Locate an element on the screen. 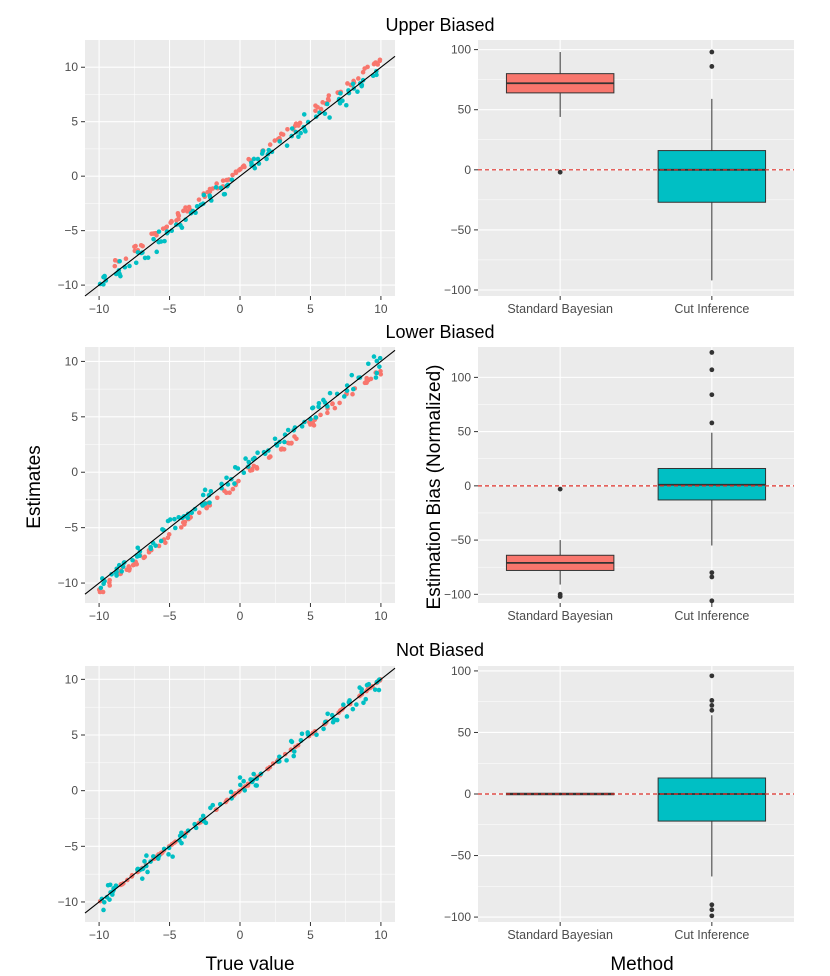  y-tick-label: 10 is located at coordinates (72, 679).